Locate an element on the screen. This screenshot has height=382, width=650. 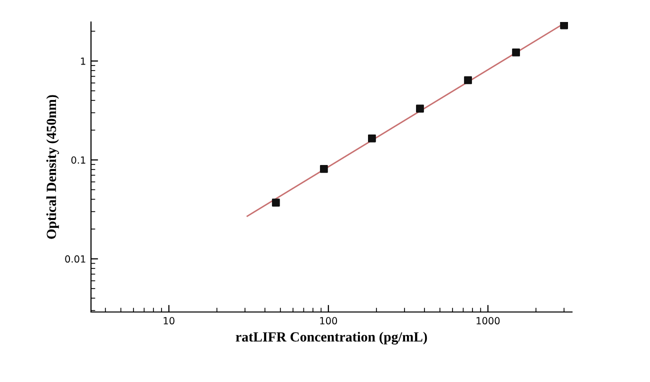
y-tick-label: 0.1 is located at coordinates (78, 160).